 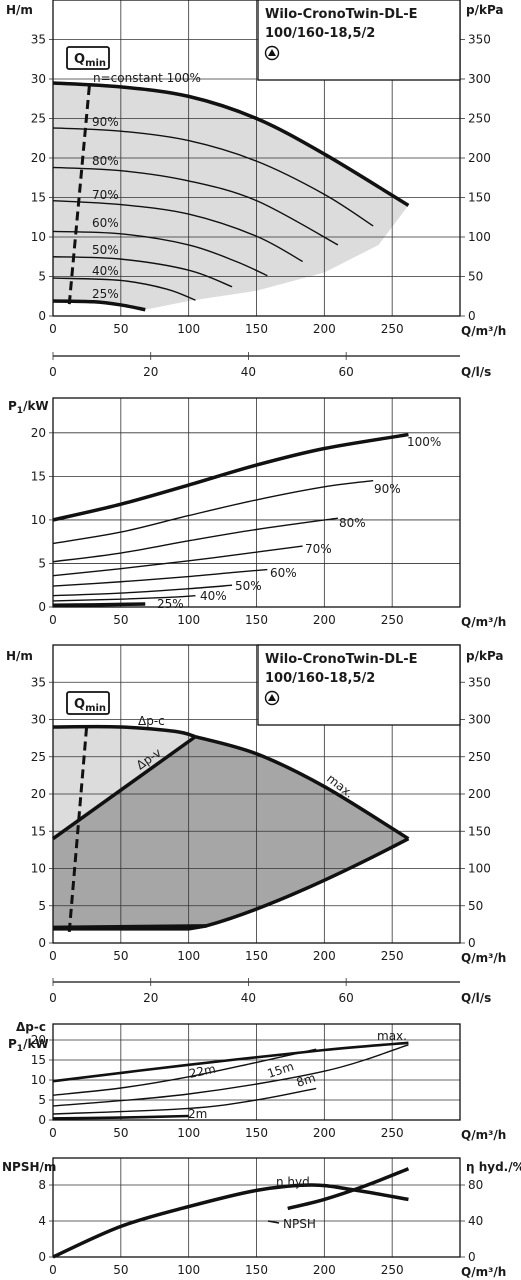 What do you see at coordinates (202, 1071) in the screenshot?
I see `dpc-curve-label: 22m` at bounding box center [202, 1071].